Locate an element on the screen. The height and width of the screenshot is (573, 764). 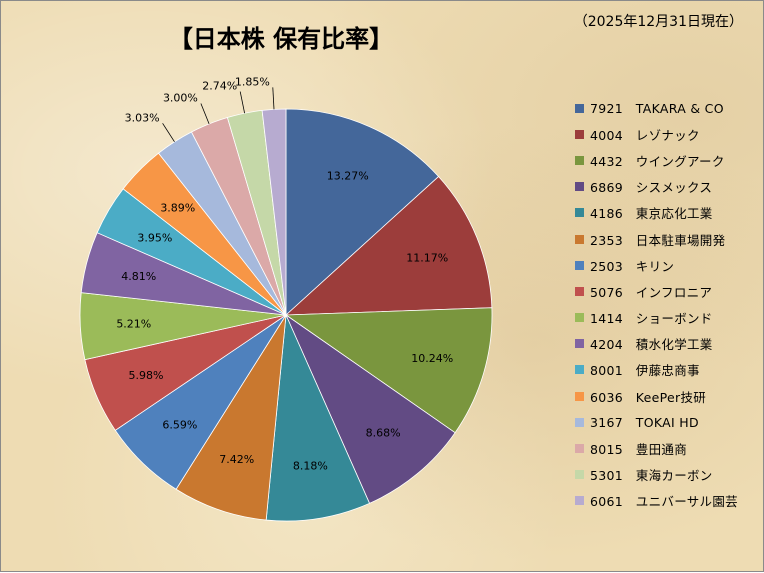
legend-label: 5301 東海カーボン is located at coordinates (651, 476).